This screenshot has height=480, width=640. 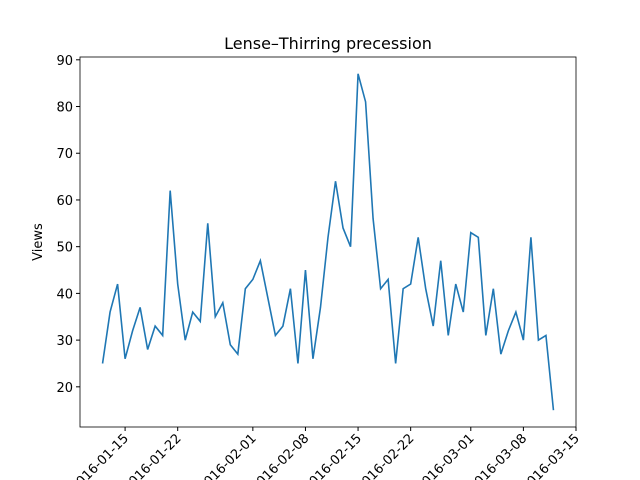 What do you see at coordinates (64, 61) in the screenshot?
I see `y-tick-label: 90` at bounding box center [64, 61].